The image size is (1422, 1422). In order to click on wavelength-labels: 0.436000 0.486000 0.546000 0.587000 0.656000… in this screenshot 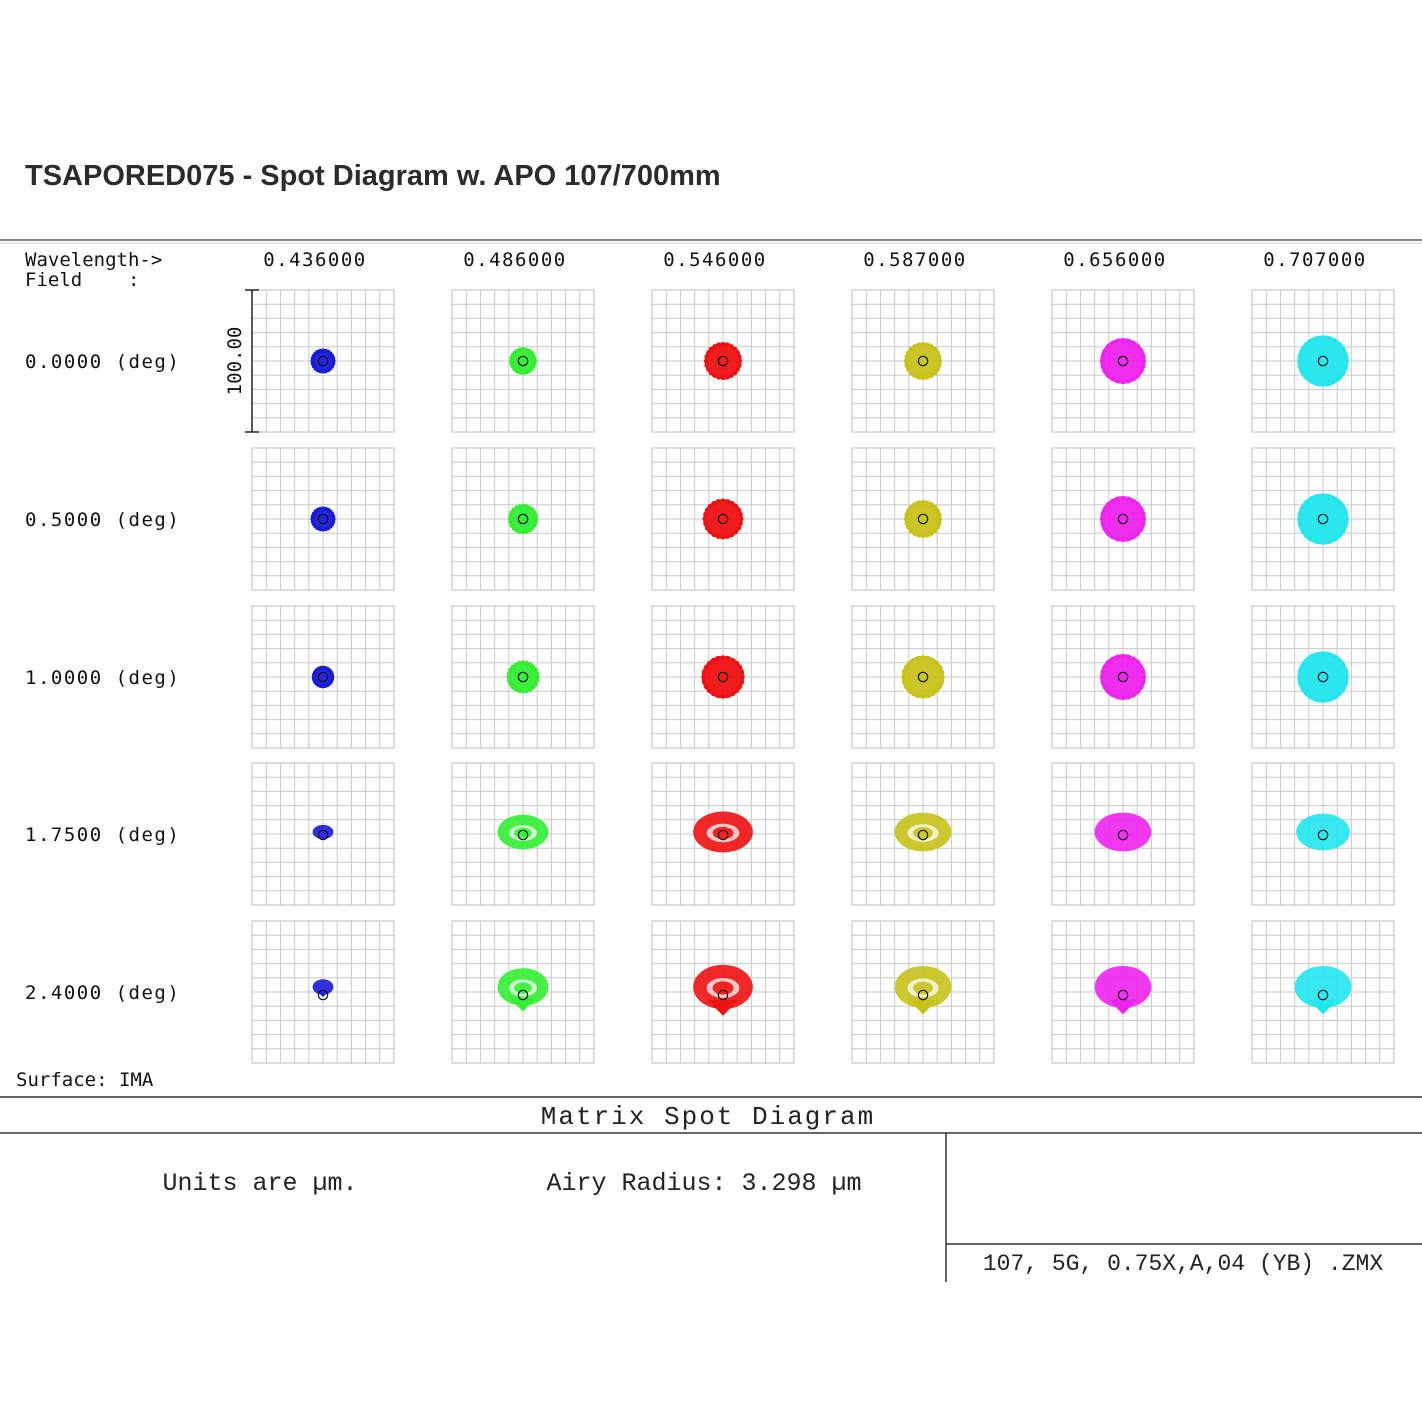, I will do `click(815, 260)`.